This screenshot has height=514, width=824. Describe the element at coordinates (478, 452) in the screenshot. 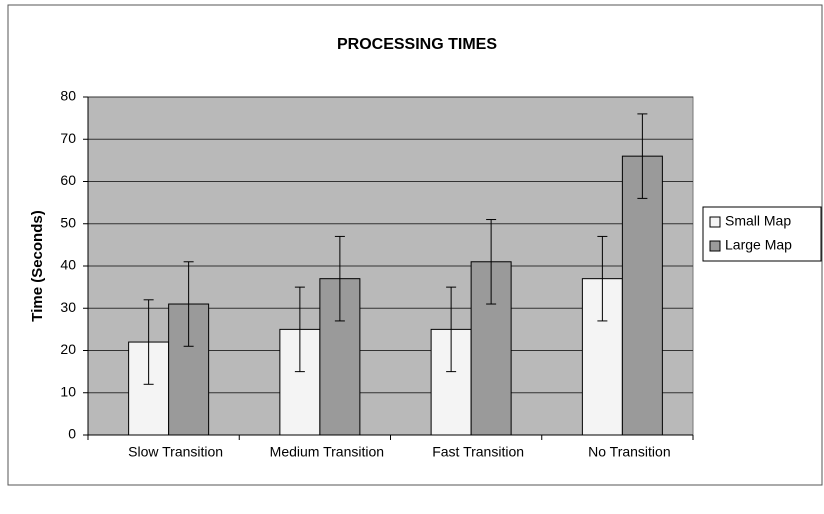

I see `x-tick-label: Fast Transition` at that location.